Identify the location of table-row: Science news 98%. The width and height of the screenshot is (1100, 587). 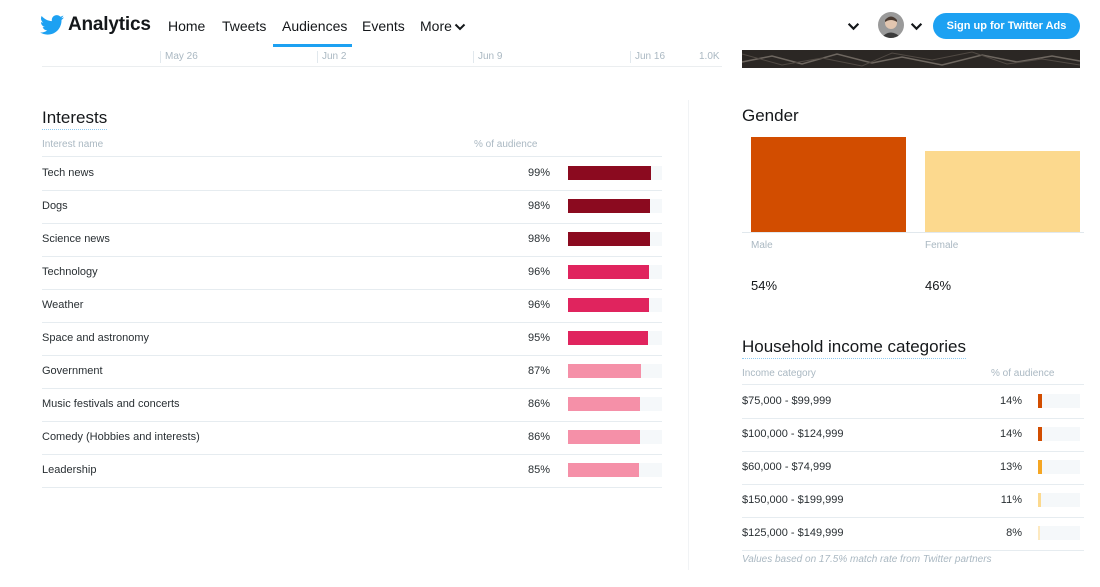
(352, 240).